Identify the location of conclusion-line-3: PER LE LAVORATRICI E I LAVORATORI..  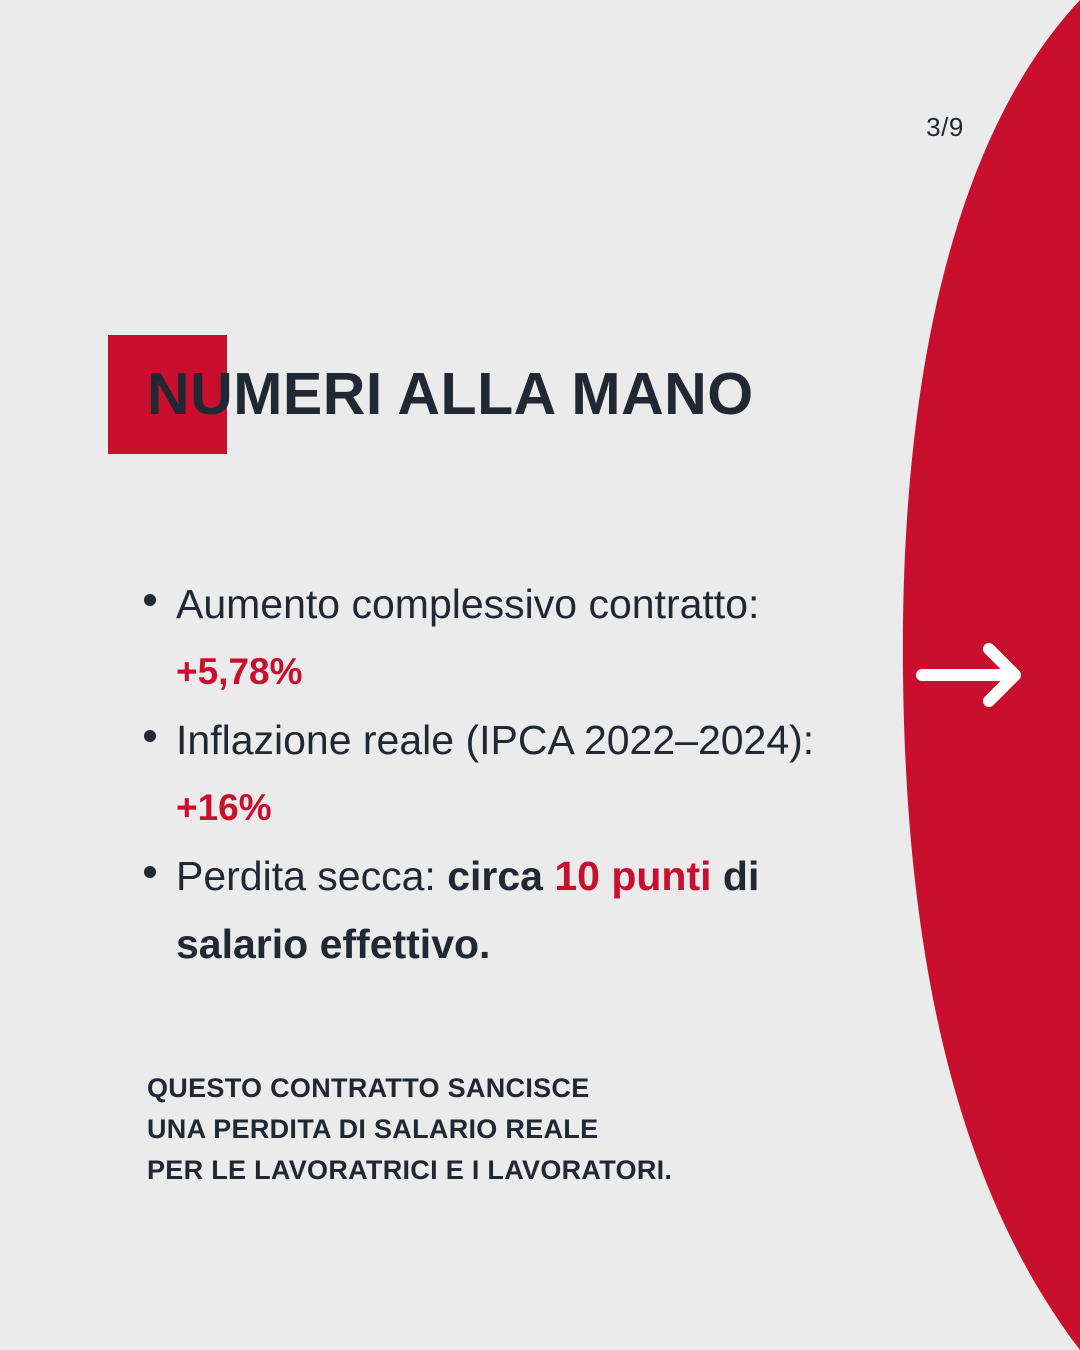
(410, 1170).